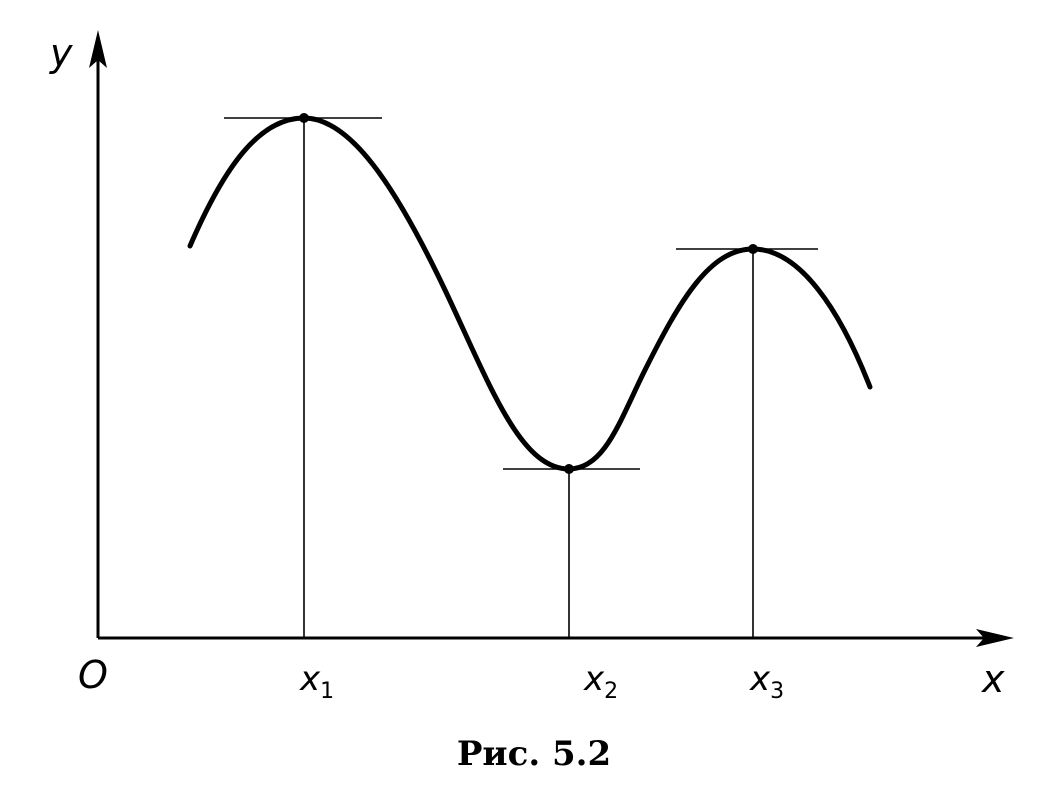  I want to click on extremum-point-max-x1, so click(304, 118).